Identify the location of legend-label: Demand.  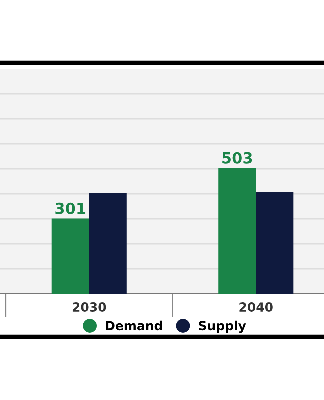
(134, 325).